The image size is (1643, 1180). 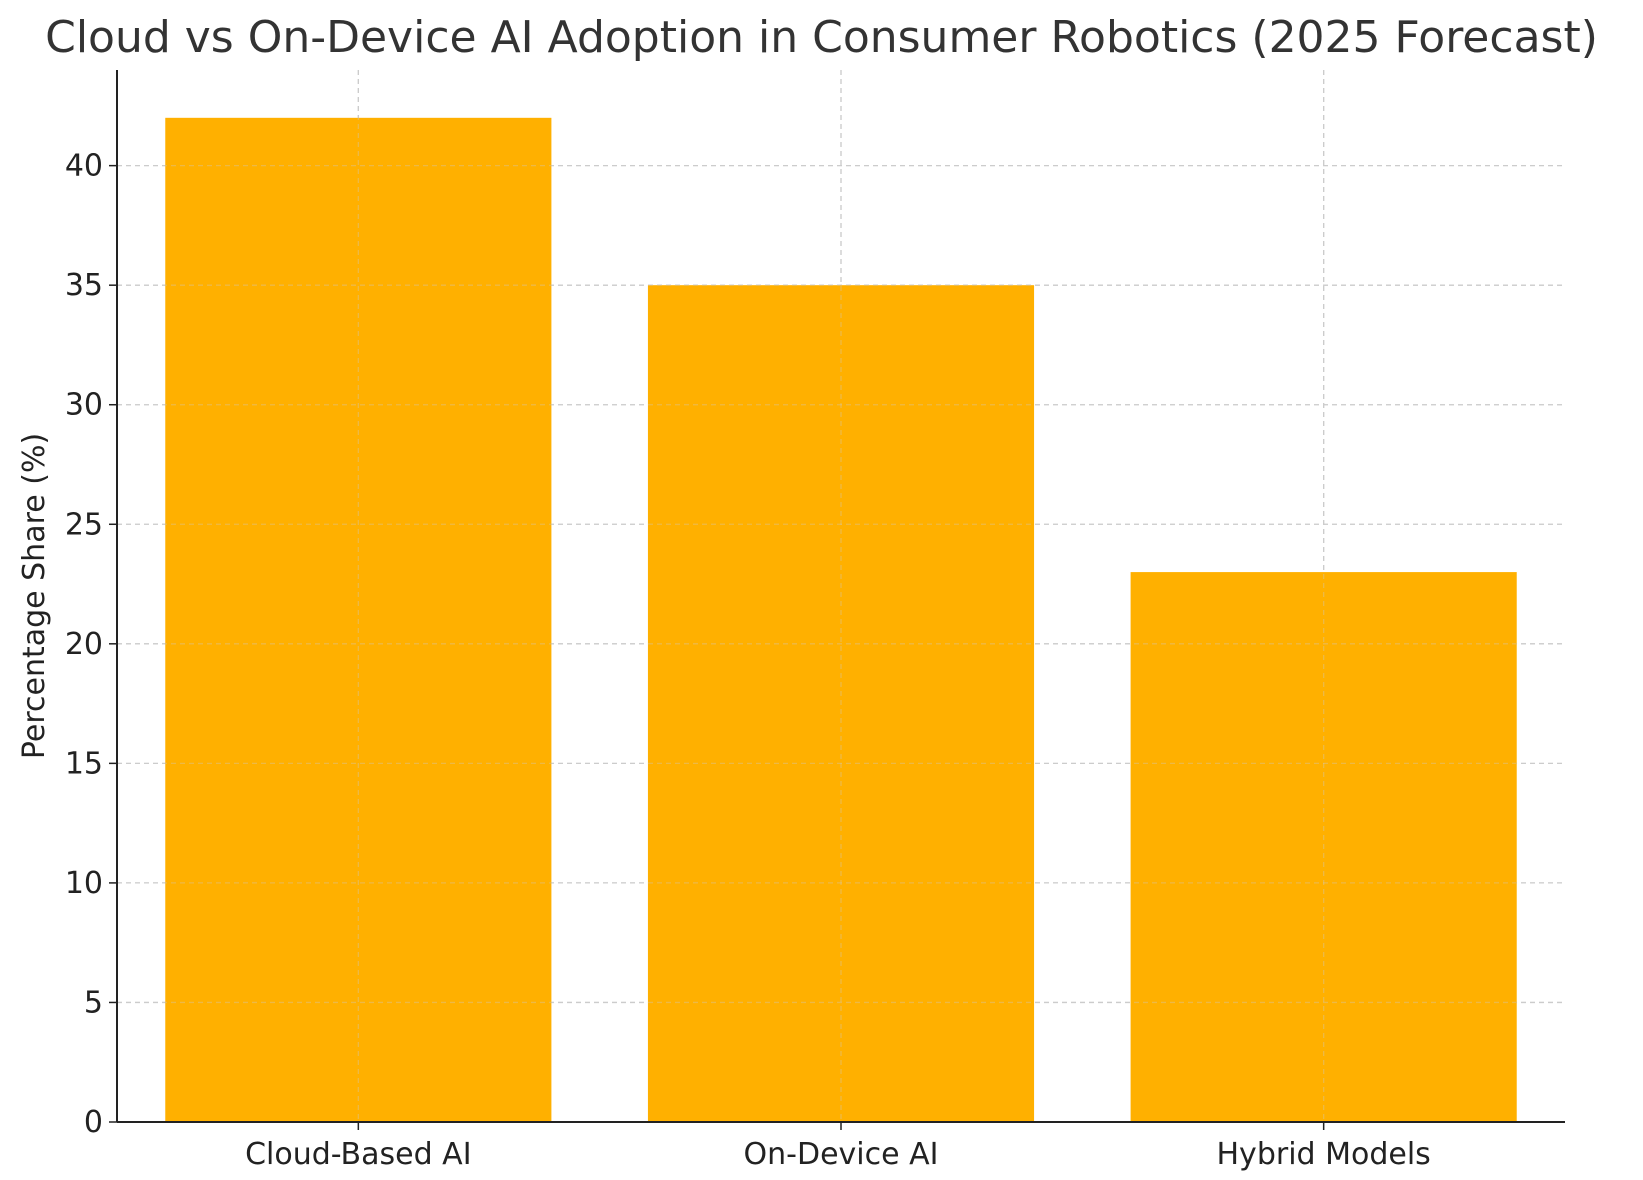 I want to click on y-tick-label: 15, so click(x=84, y=763).